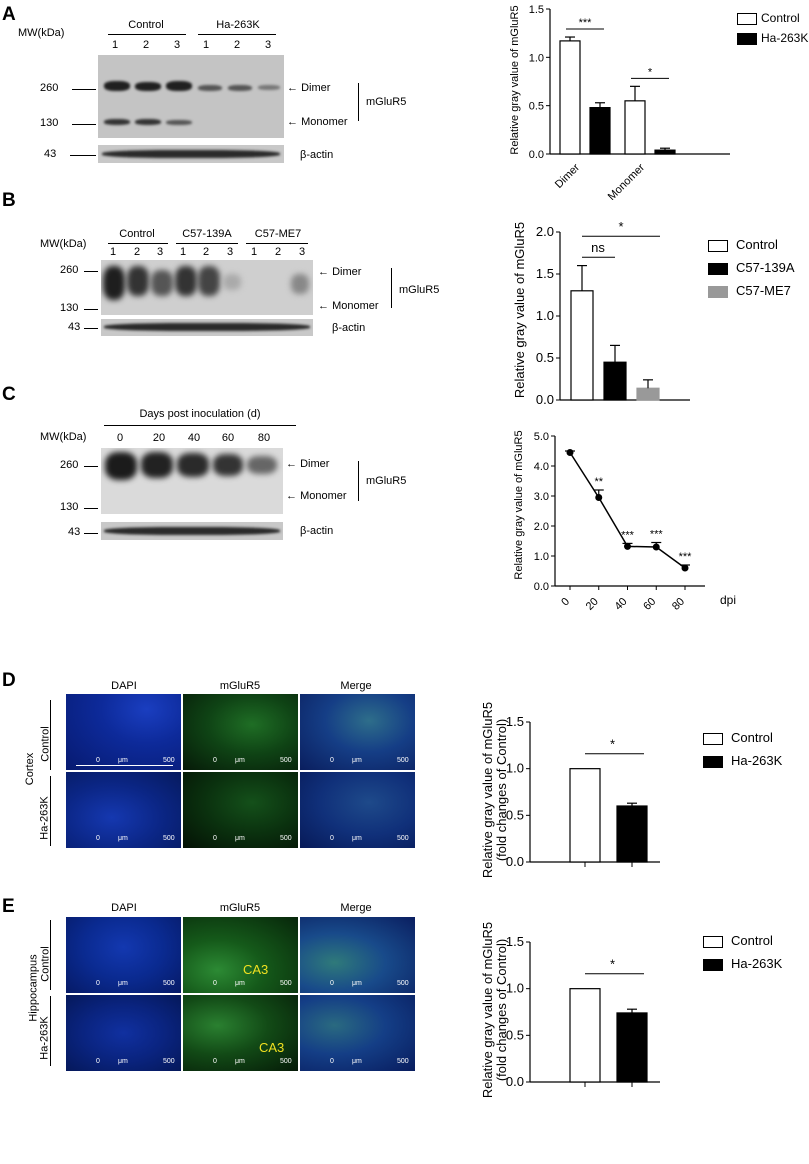  What do you see at coordinates (565, 602) in the screenshot?
I see `x-tick-label: 0` at bounding box center [565, 602].